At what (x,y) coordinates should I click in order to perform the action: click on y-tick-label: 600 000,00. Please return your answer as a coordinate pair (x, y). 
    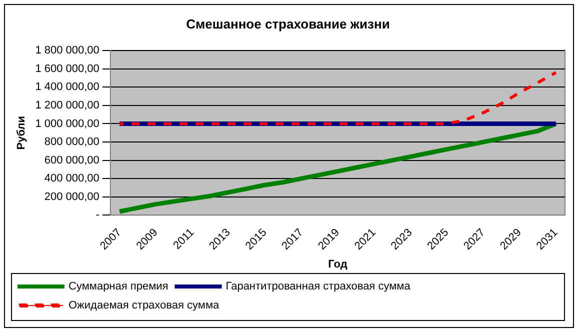
    Looking at the image, I should click on (72, 160).